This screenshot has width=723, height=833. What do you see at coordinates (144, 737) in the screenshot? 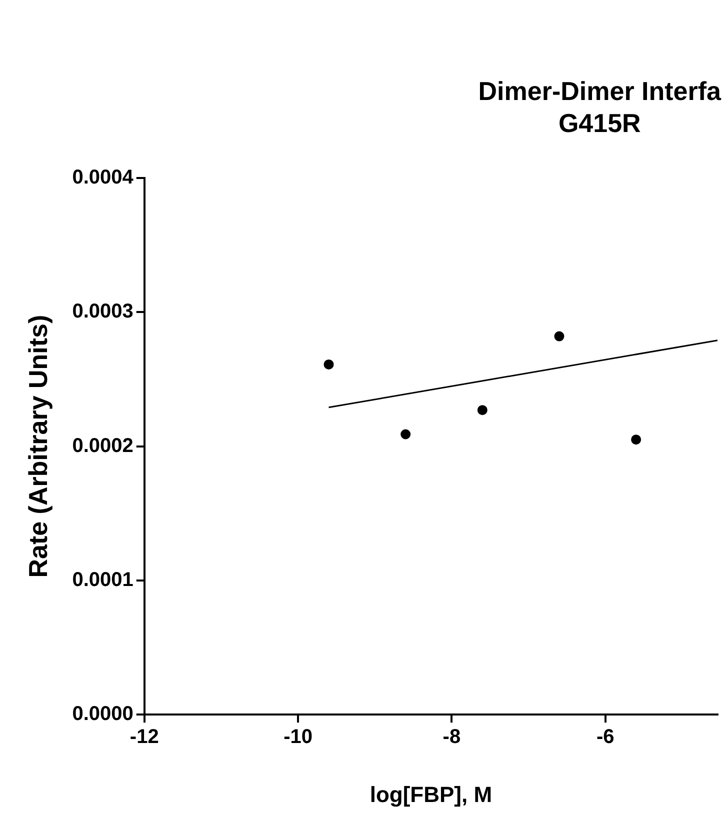
I see `x-tick-label: -12` at bounding box center [144, 737].